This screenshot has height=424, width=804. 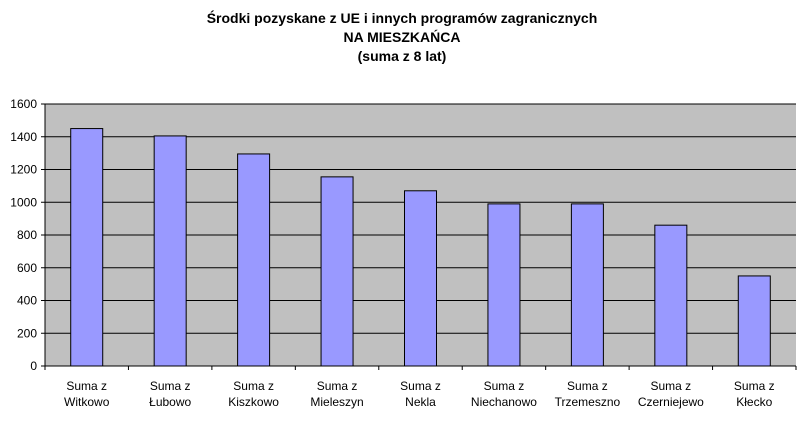 What do you see at coordinates (336, 402) in the screenshot?
I see `x-category-label: Mieleszyn` at bounding box center [336, 402].